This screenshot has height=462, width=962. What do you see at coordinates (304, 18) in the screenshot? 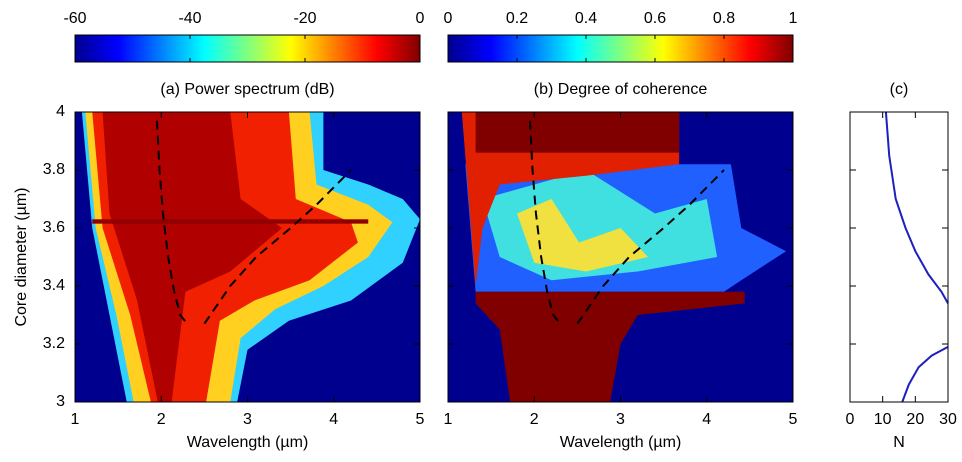
I see `colorbar-tick-label: -20` at bounding box center [304, 18].